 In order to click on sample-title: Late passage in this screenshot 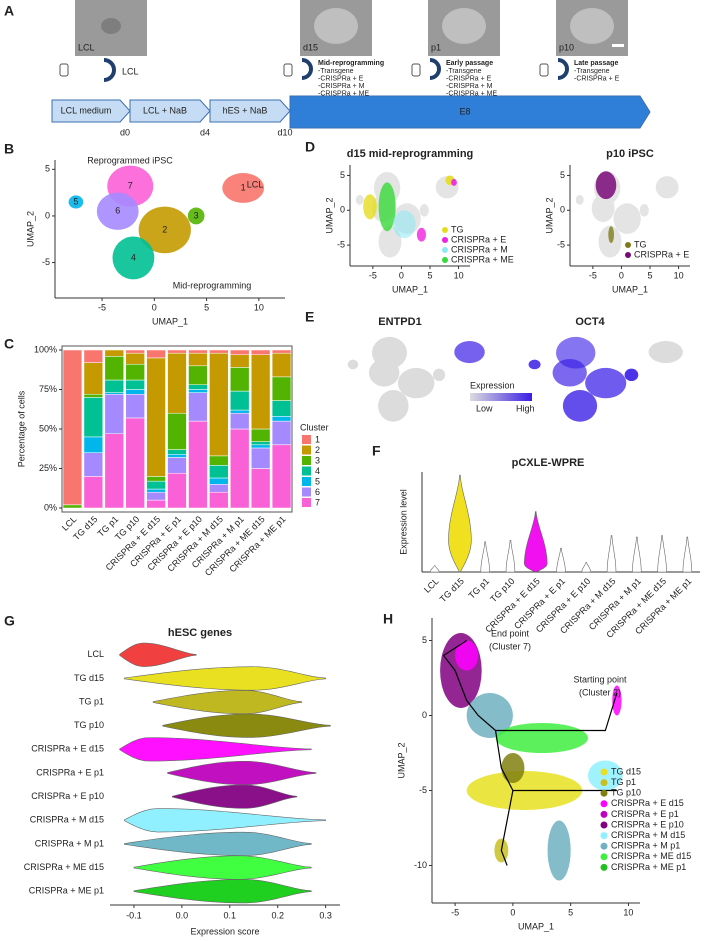, I will do `click(596, 63)`.